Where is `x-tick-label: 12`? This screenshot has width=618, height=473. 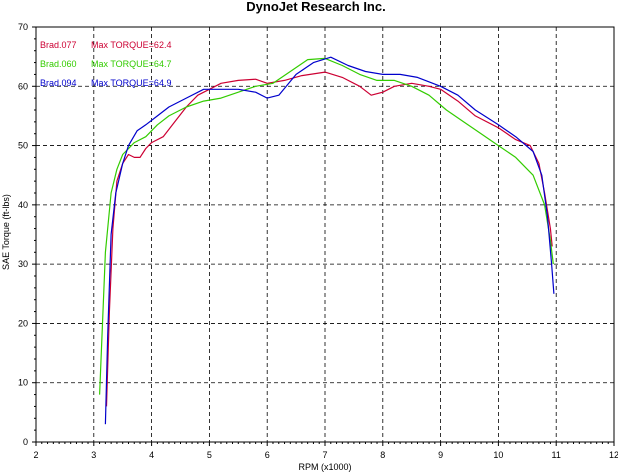
x-tick-label: 12 is located at coordinates (613, 455).